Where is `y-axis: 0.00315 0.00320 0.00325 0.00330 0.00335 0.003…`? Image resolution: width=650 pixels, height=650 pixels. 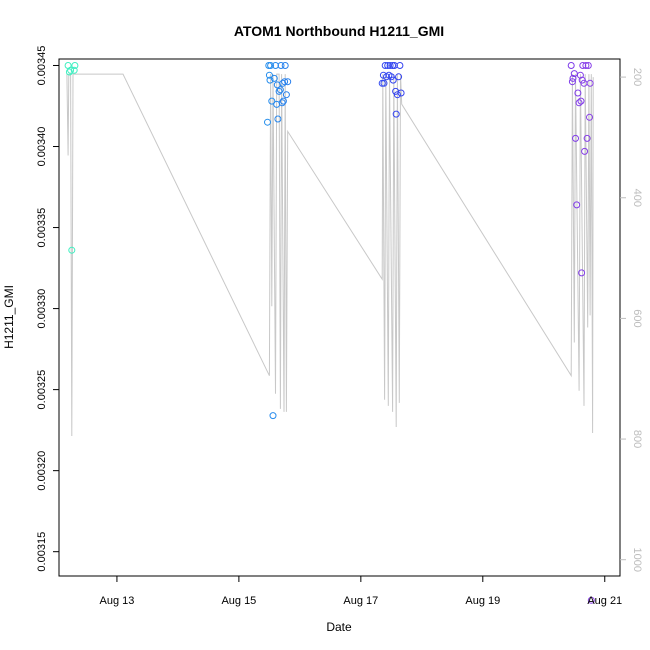 y-axis: 0.00315 0.00320 0.00325 0.00330 0.00335 0.003… is located at coordinates (47, 309).